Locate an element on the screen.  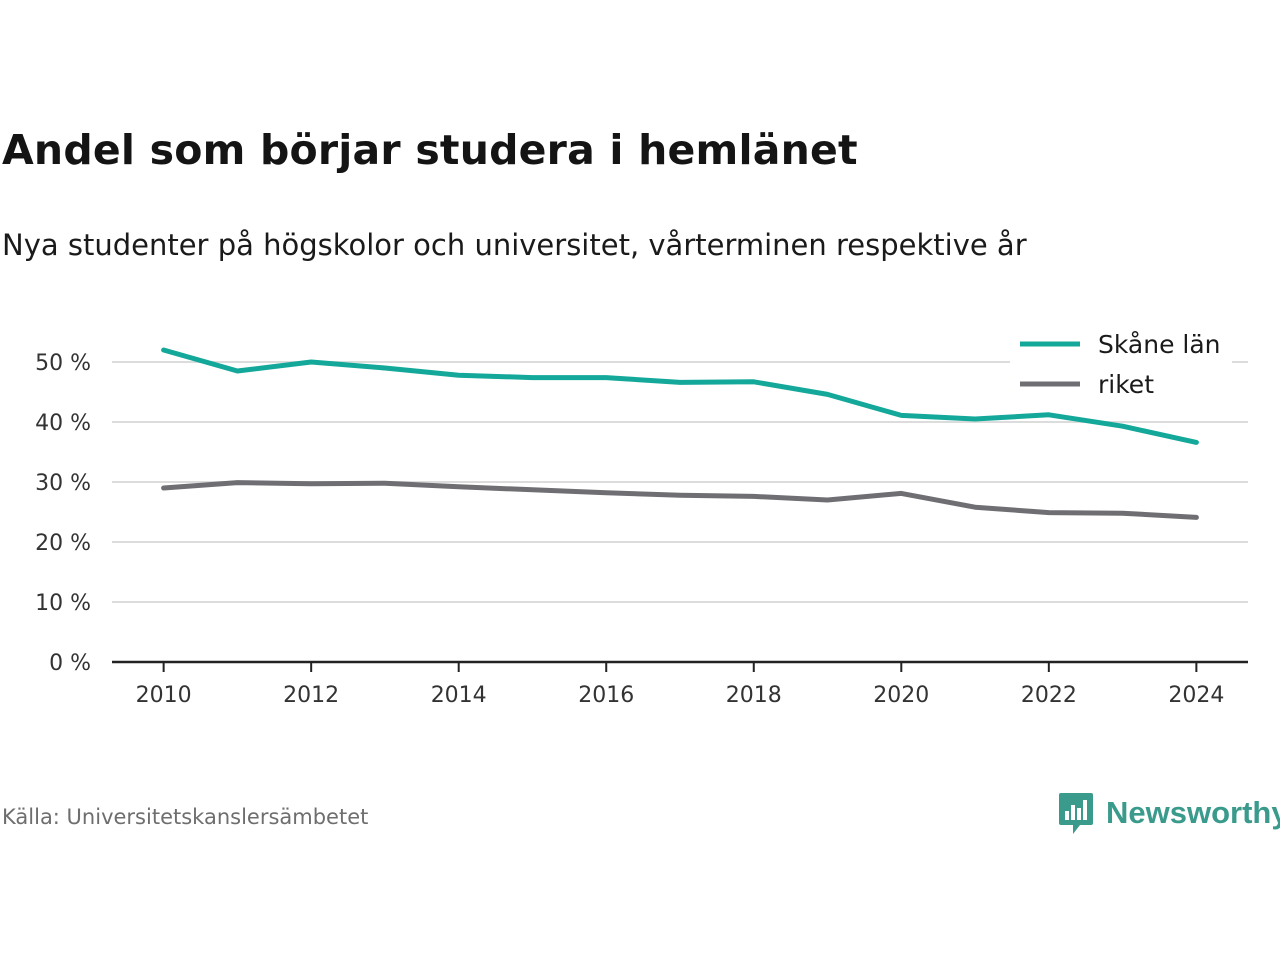
y-tick-label: 40 % is located at coordinates (63, 423).